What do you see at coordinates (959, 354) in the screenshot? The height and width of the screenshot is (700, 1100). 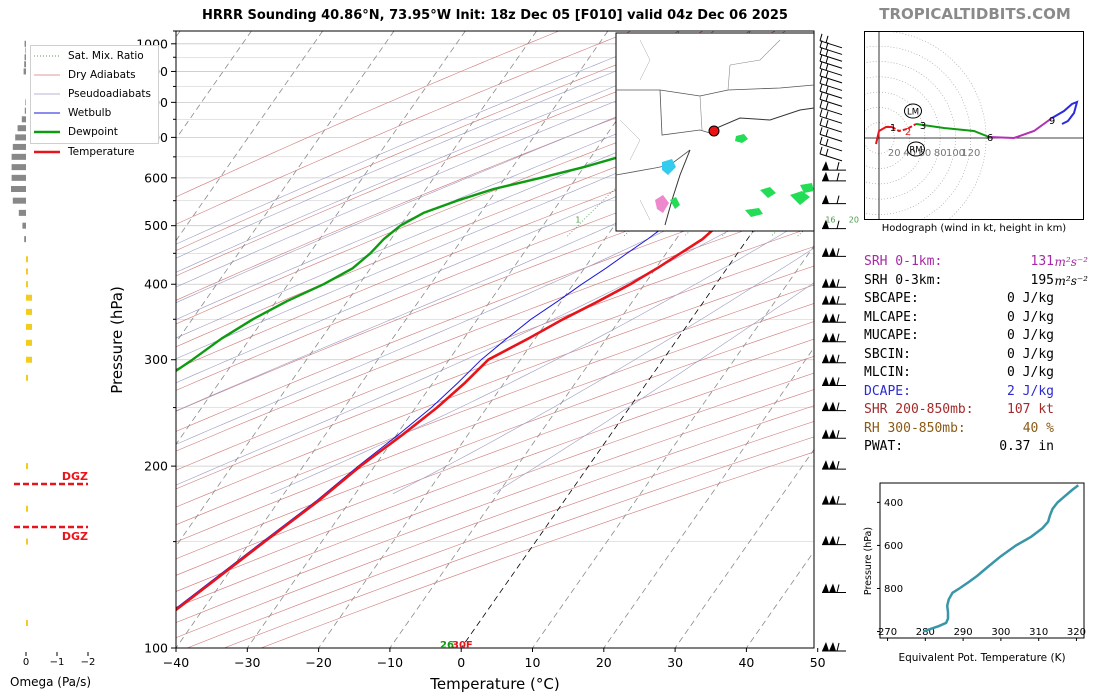 I see `stat-row: SBCIN: 0 J/kg` at bounding box center [959, 354].